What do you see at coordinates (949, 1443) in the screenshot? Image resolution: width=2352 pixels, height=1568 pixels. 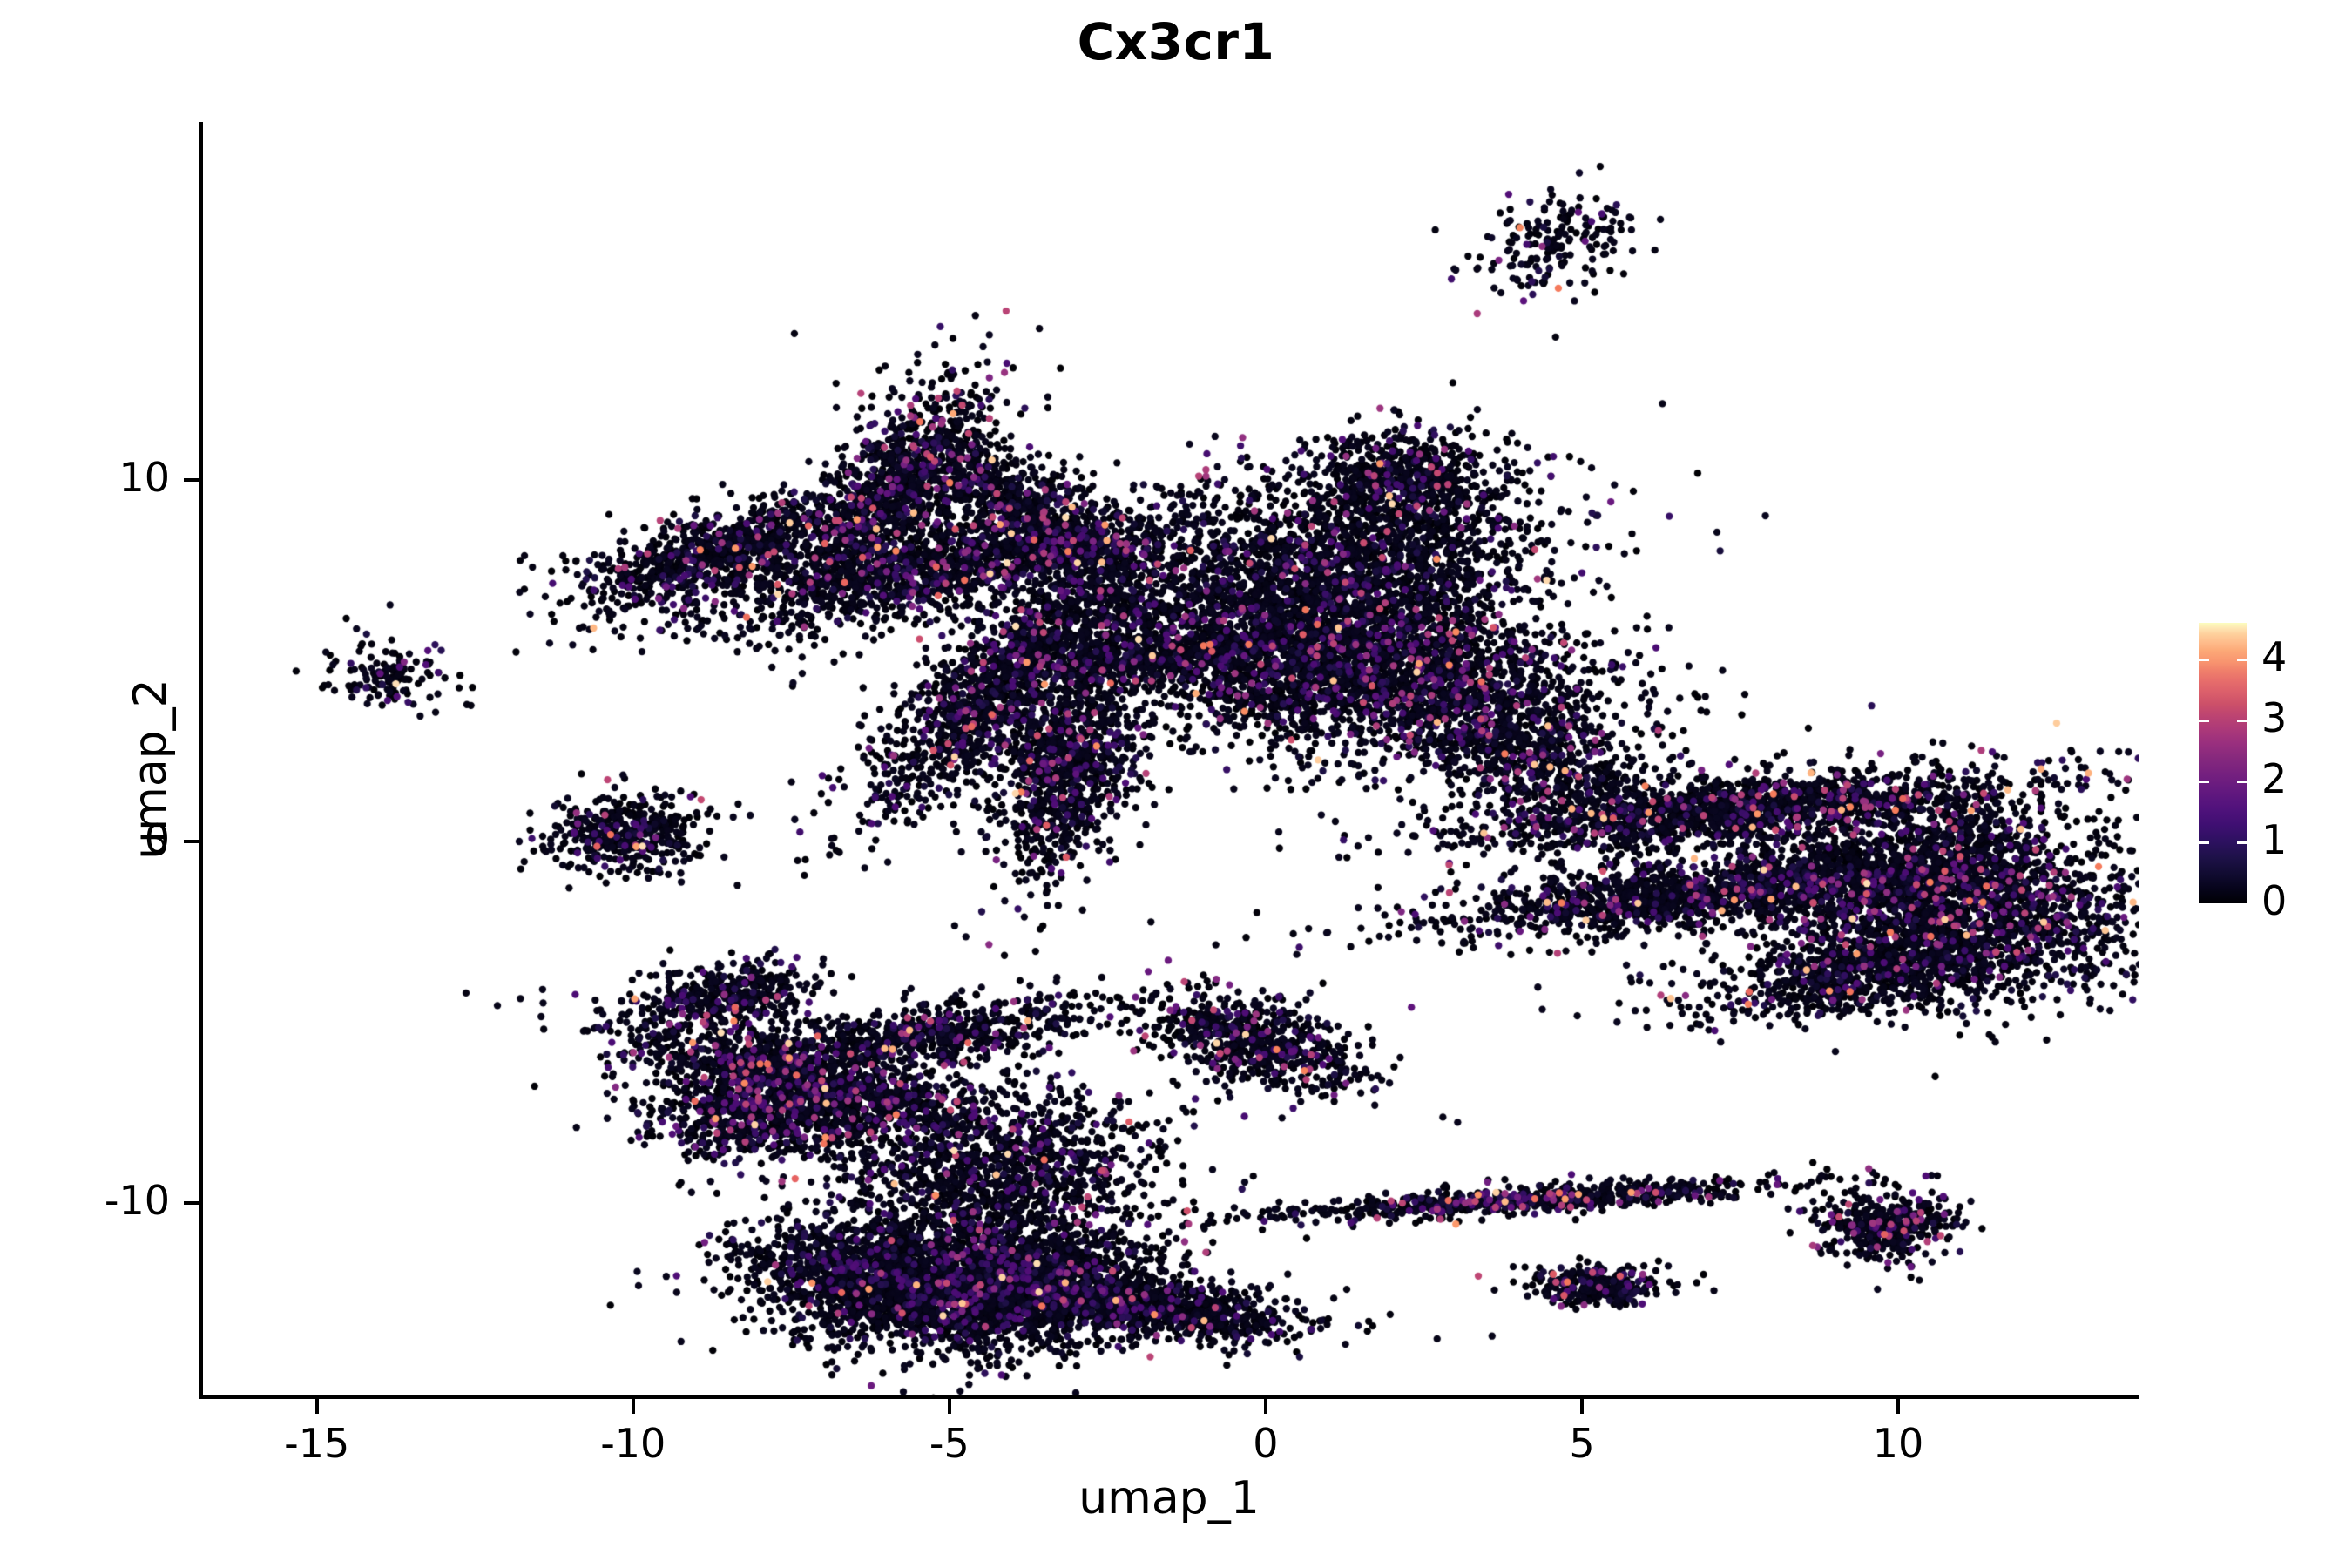 I see `x-tick-label: -5` at bounding box center [949, 1443].